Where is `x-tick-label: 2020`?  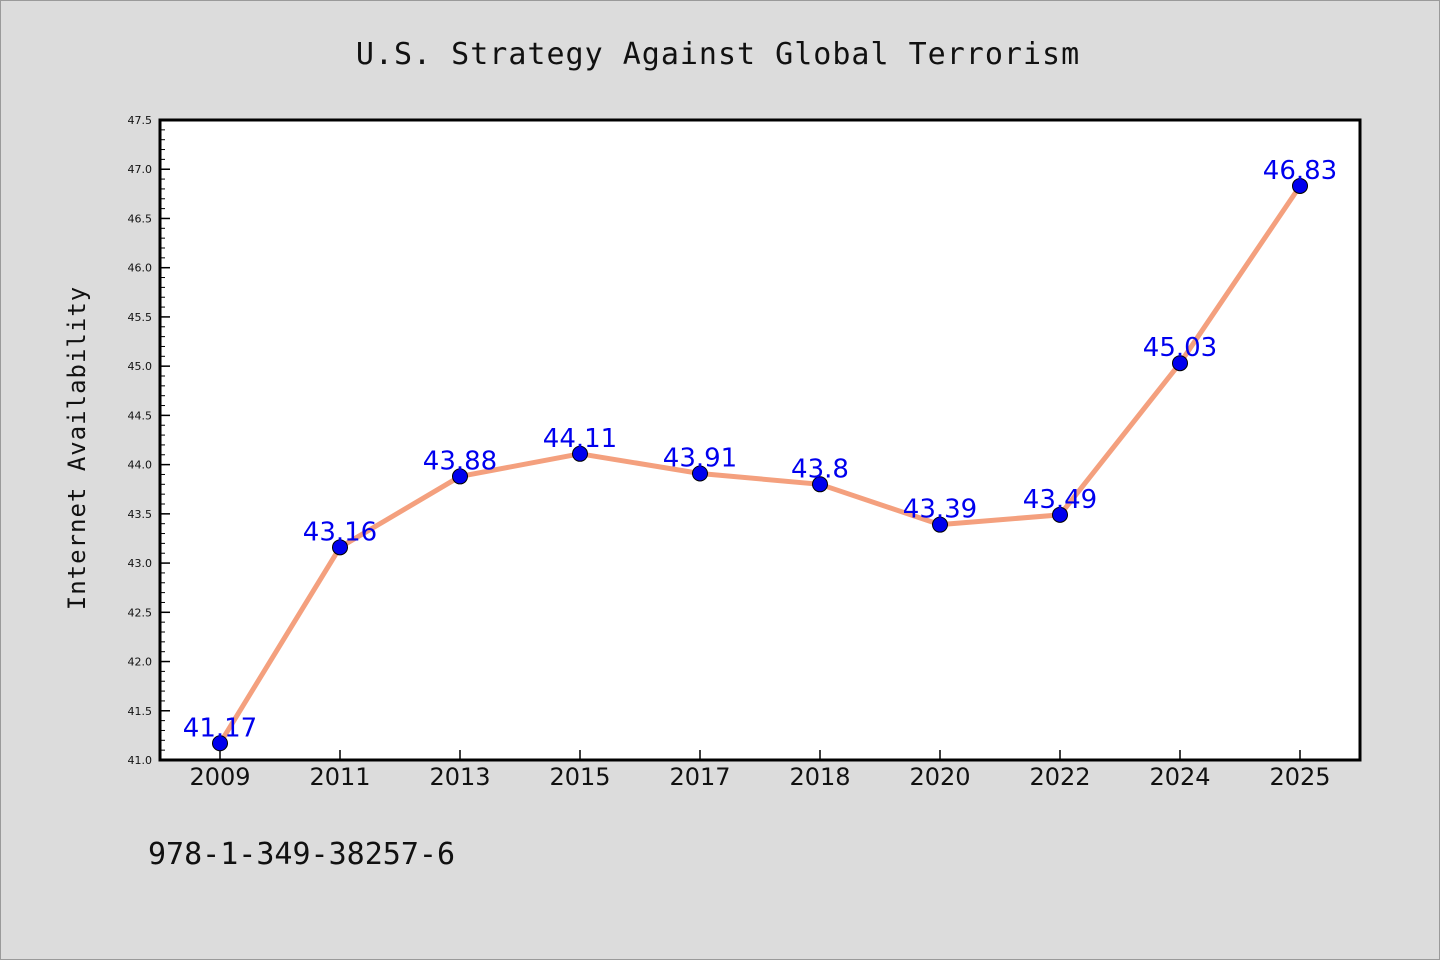 x-tick-label: 2020 is located at coordinates (939, 777).